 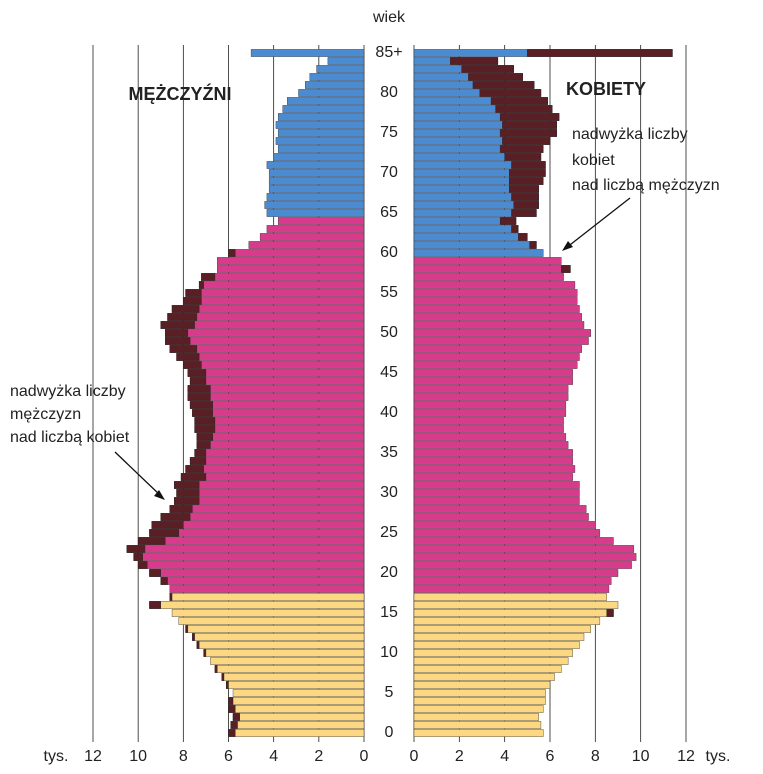 What do you see at coordinates (159, 495) in the screenshot?
I see `arrow-head` at bounding box center [159, 495].